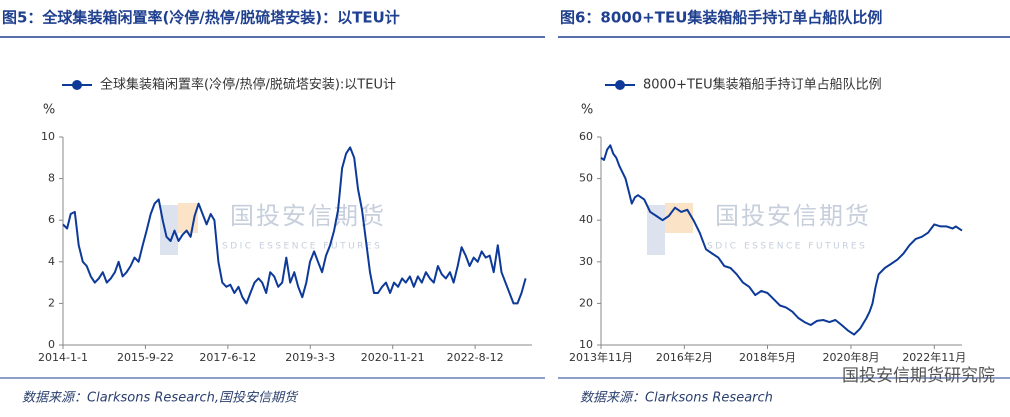  I want to click on y-tick-label: 0, so click(51, 344).